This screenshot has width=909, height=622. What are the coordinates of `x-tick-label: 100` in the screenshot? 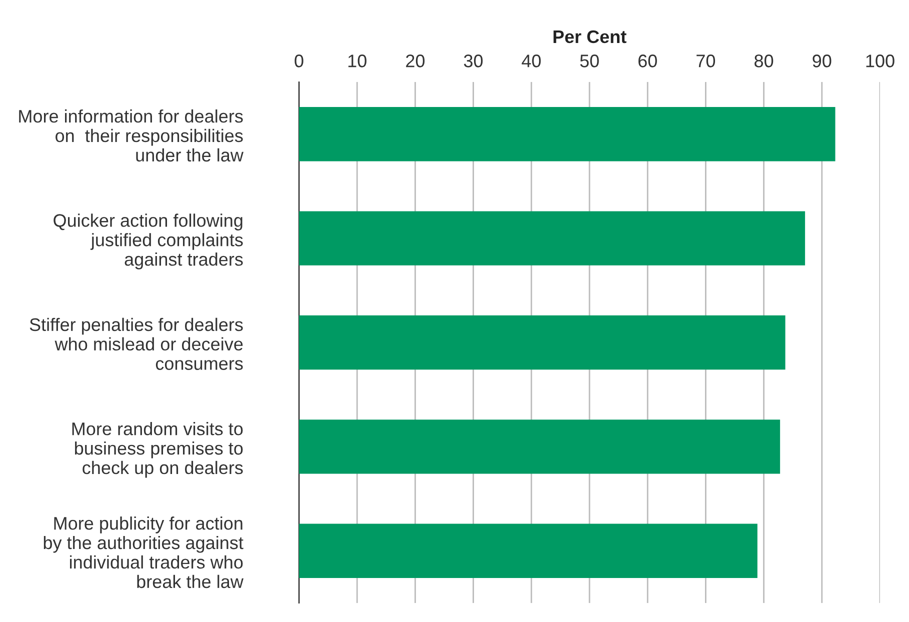 It's located at (880, 61).